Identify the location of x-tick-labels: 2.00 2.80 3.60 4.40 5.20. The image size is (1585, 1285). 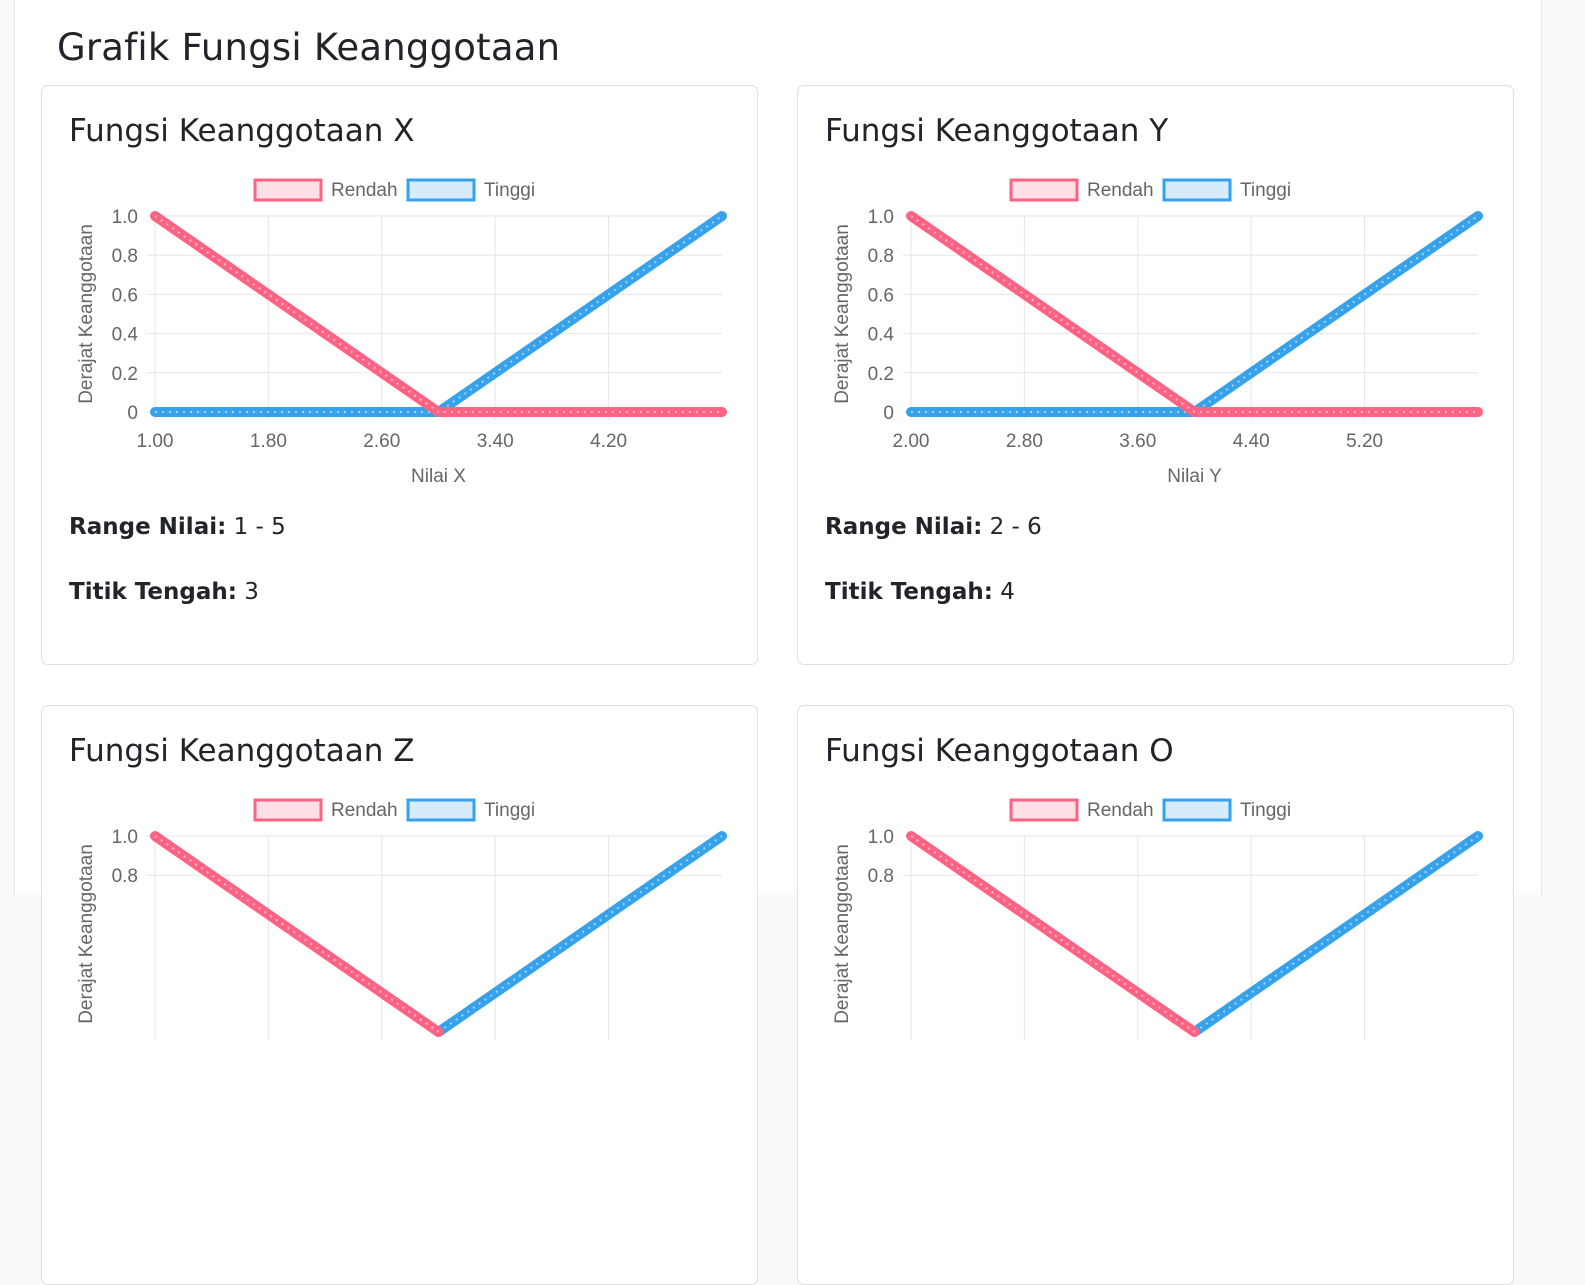
(1138, 441).